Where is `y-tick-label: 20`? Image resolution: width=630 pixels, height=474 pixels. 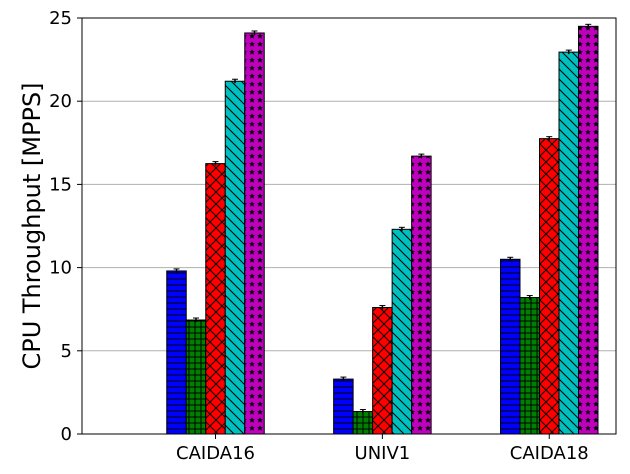
y-tick-label: 20 is located at coordinates (60, 101).